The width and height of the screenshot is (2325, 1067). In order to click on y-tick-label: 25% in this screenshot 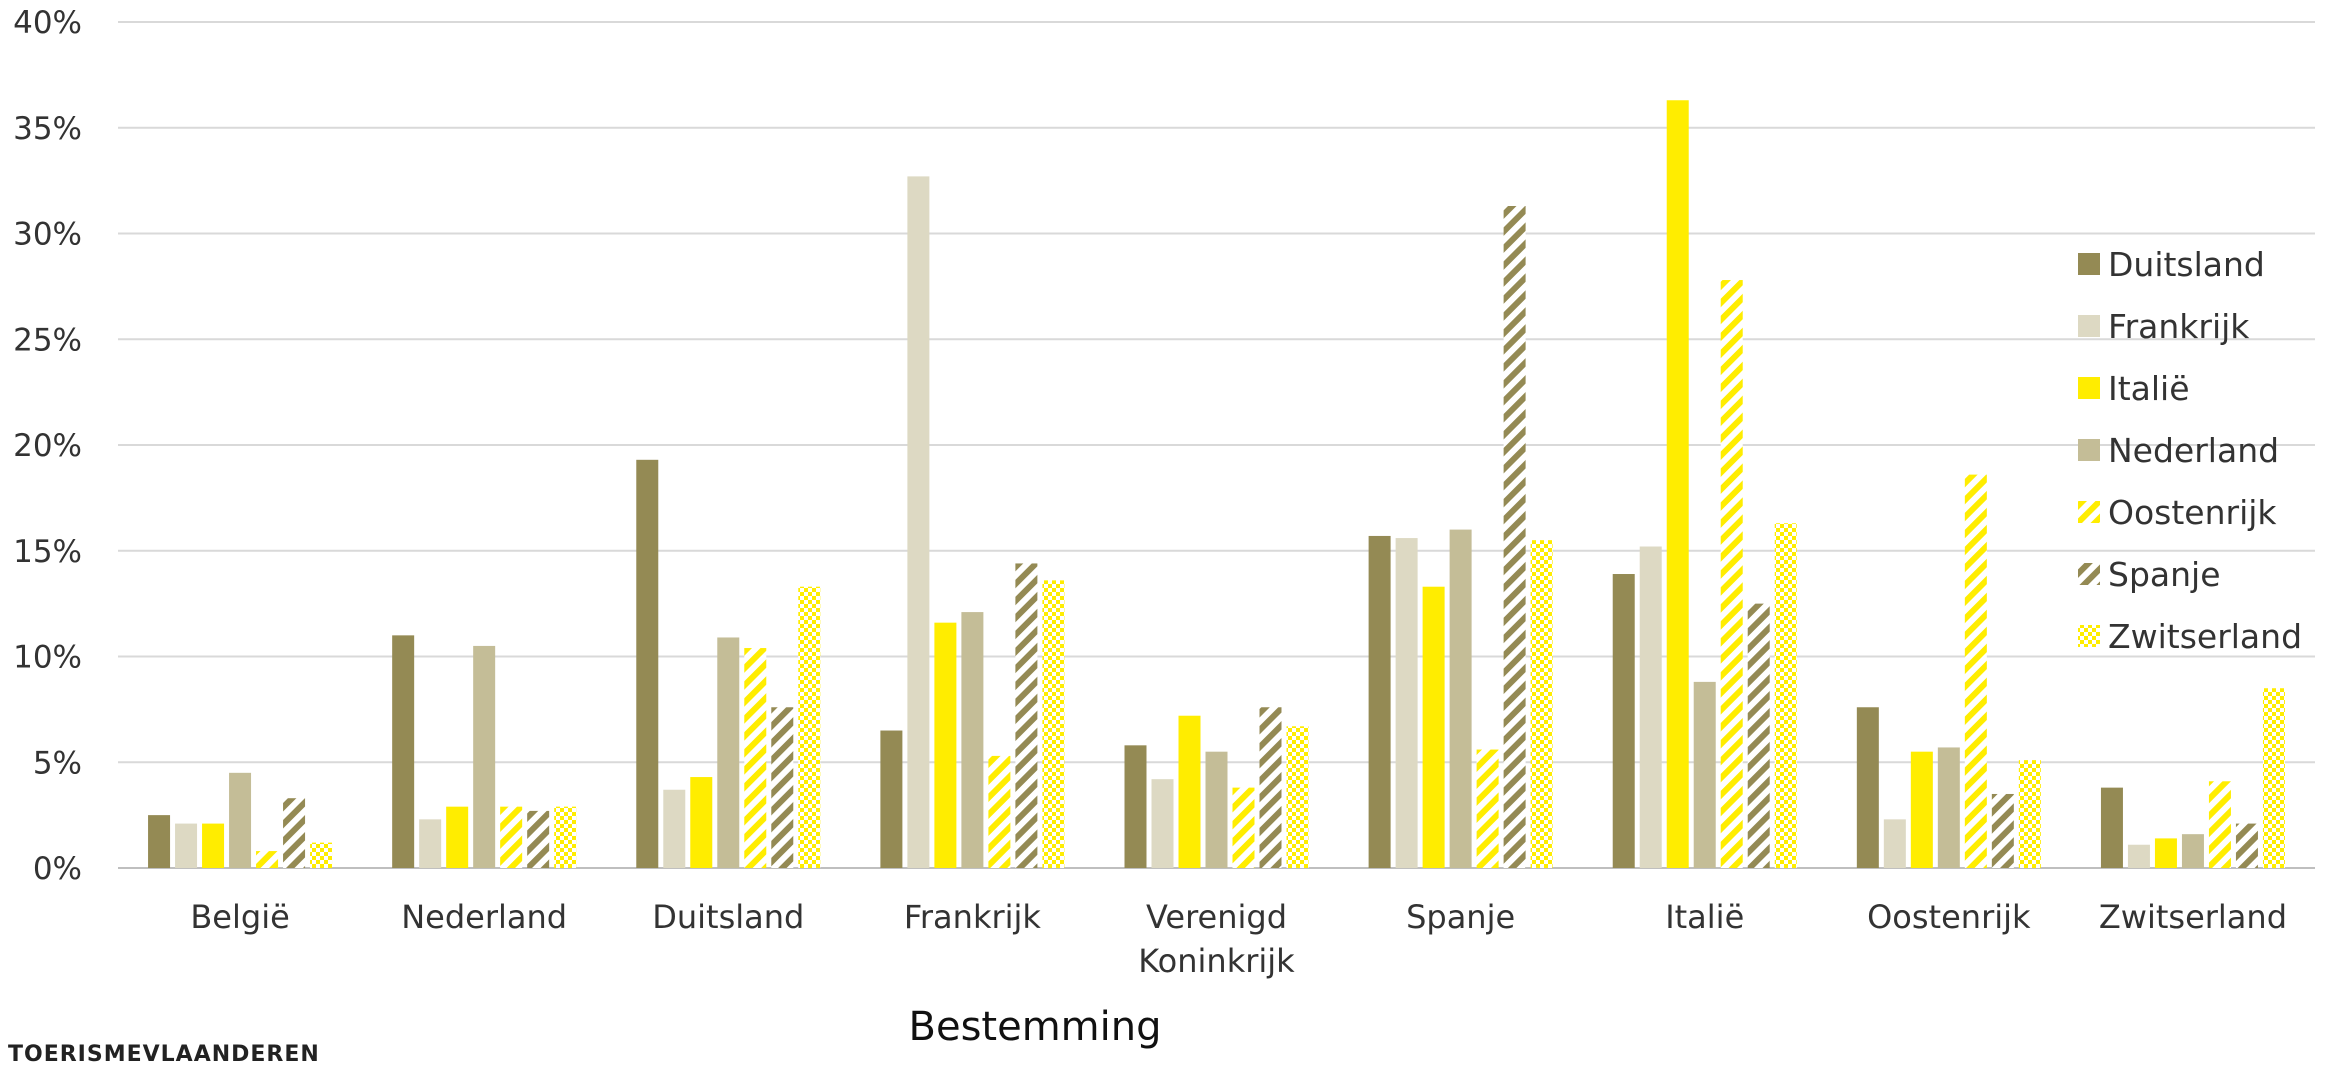, I will do `click(47, 340)`.